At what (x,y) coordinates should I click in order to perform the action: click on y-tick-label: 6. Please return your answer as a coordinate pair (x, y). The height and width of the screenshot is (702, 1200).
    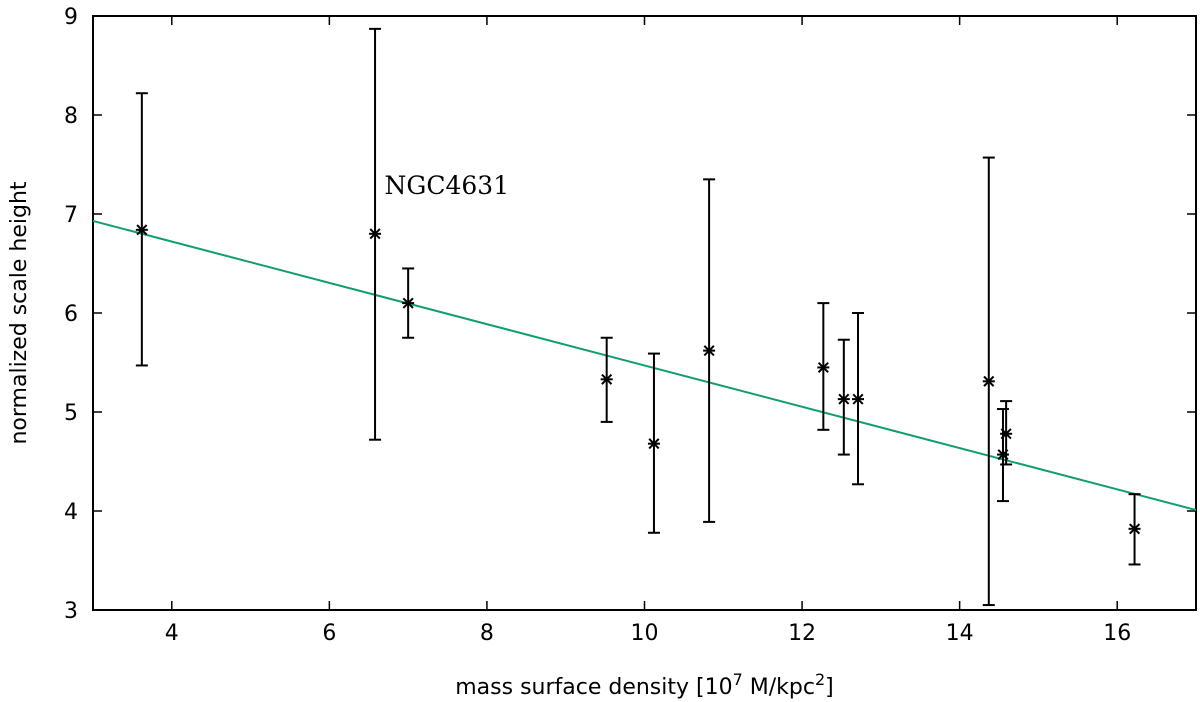
    Looking at the image, I should click on (71, 314).